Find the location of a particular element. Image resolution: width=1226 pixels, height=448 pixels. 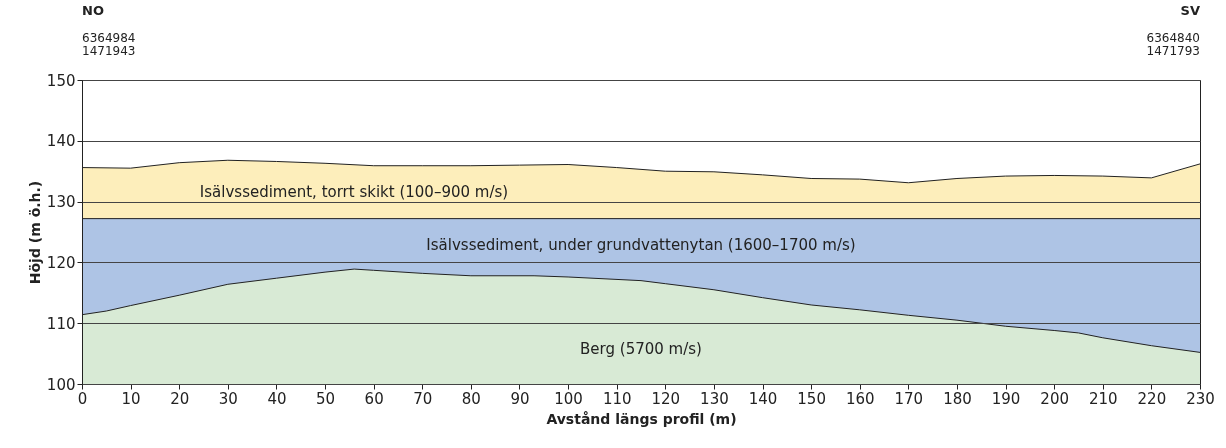

x-tick-label: 50 is located at coordinates (326, 398).